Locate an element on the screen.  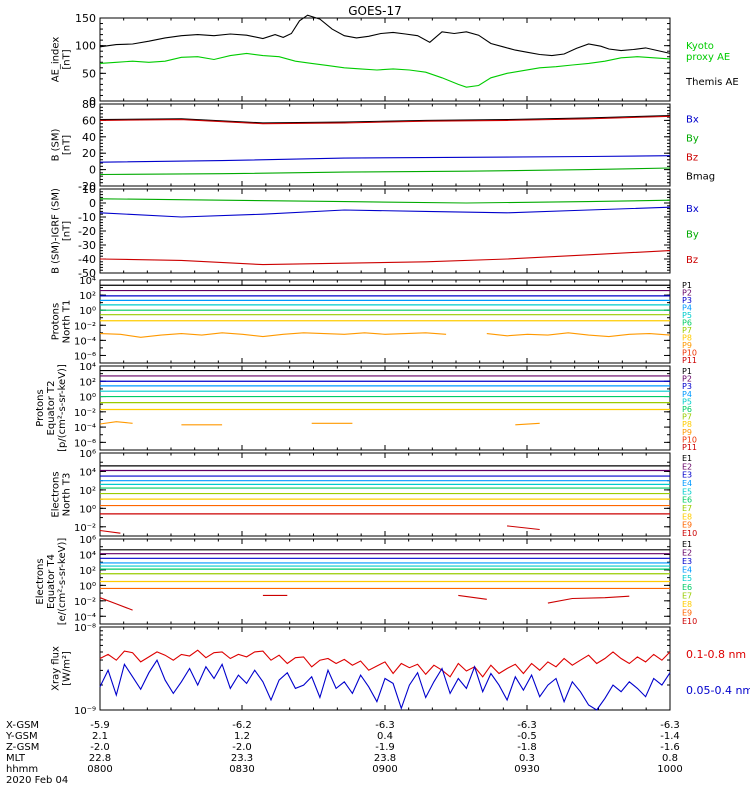
y-tick-label: -50 is located at coordinates (87, 273).